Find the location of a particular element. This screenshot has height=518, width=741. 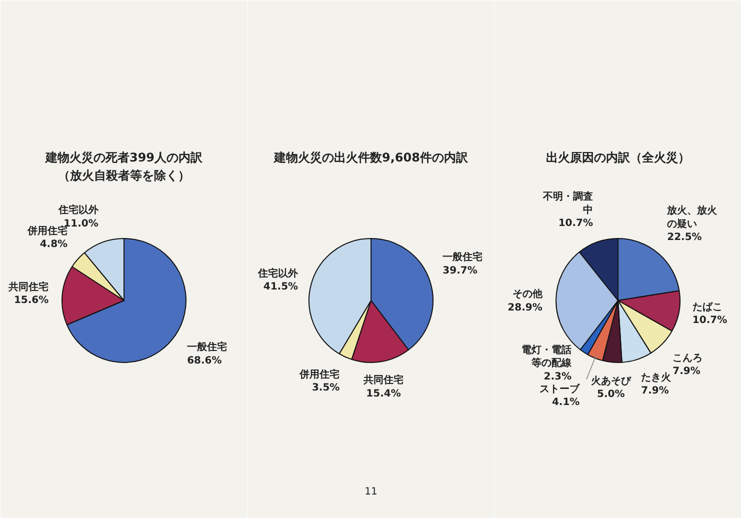

chart-subtitle: （放火自殺者等を除く） is located at coordinates (124, 175).